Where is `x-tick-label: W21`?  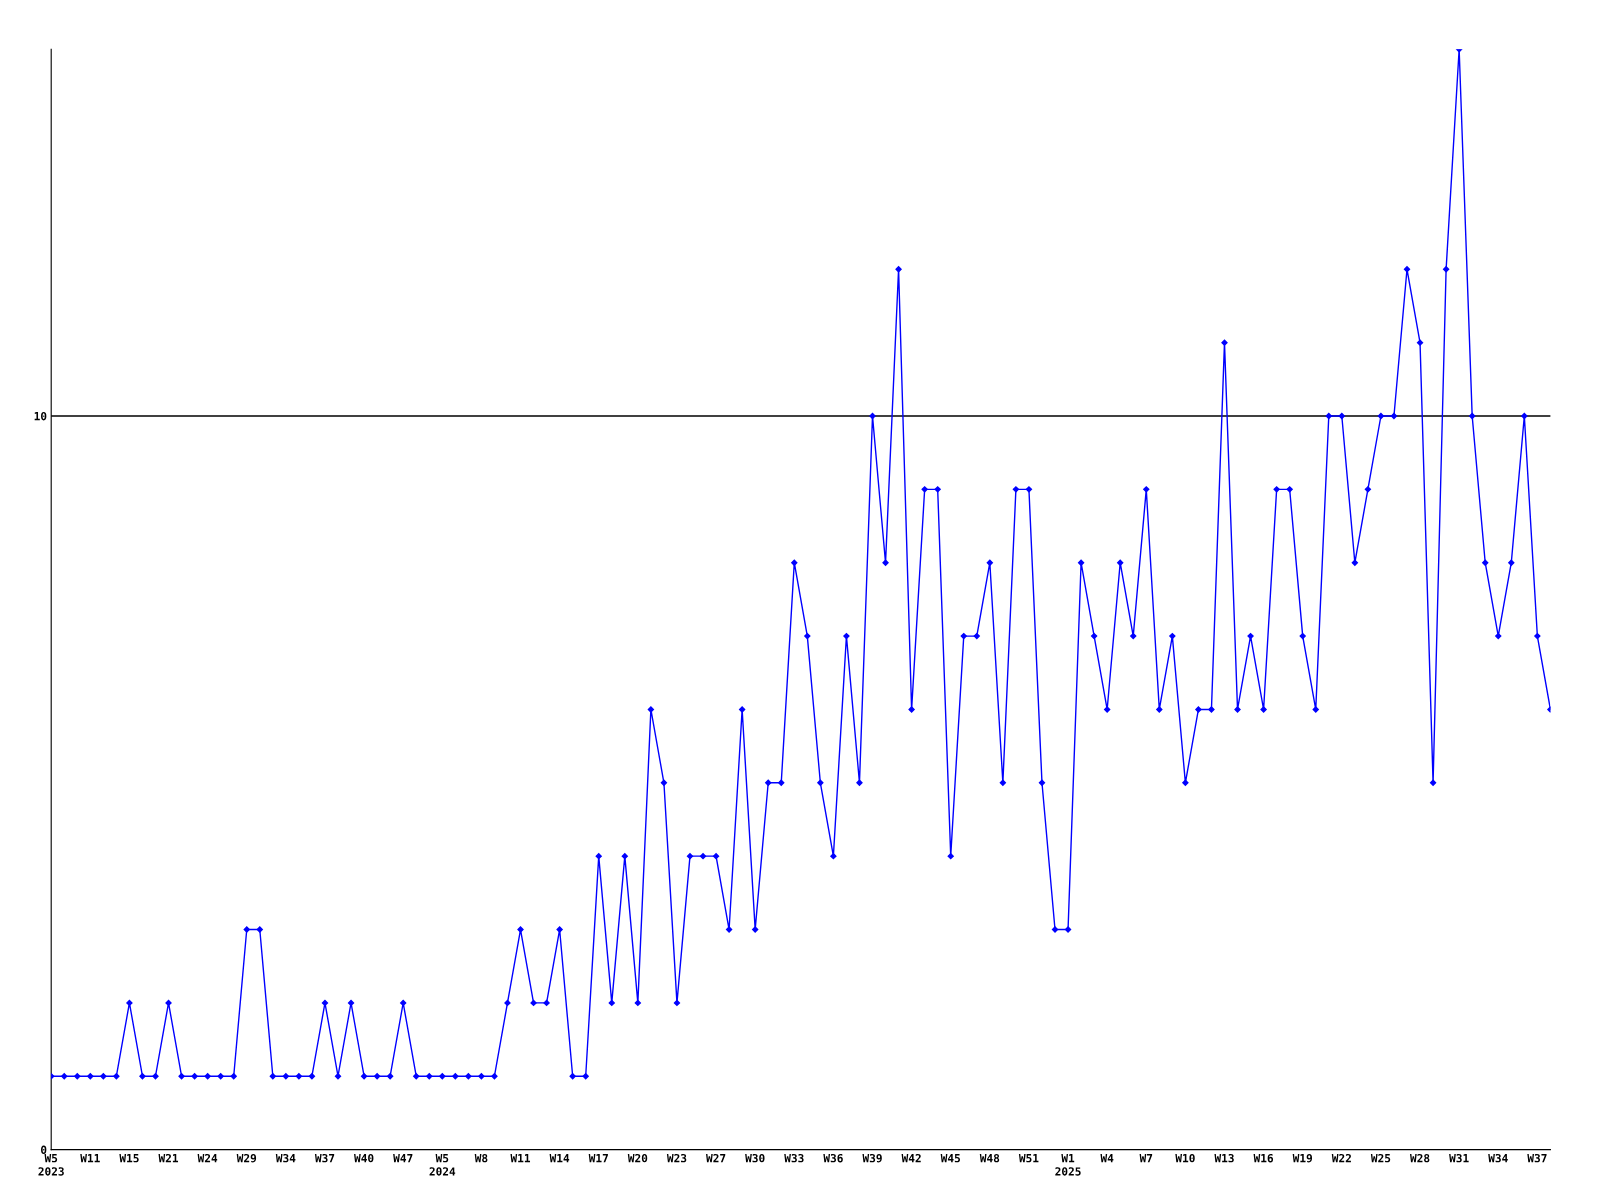 x-tick-label: W21 is located at coordinates (168, 1158).